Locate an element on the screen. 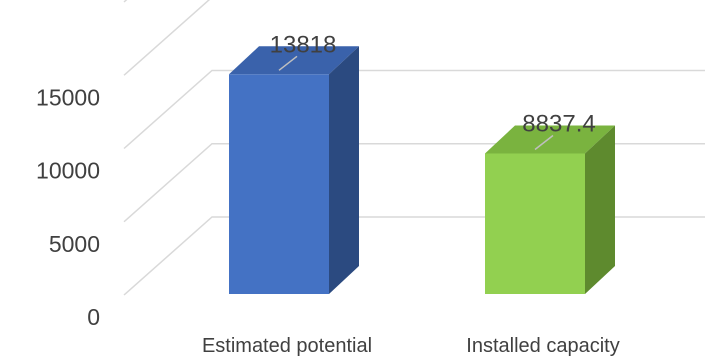 This screenshot has height=362, width=710. y-axis-tick-labels: 0 5000 10000 15000 is located at coordinates (68, 207).